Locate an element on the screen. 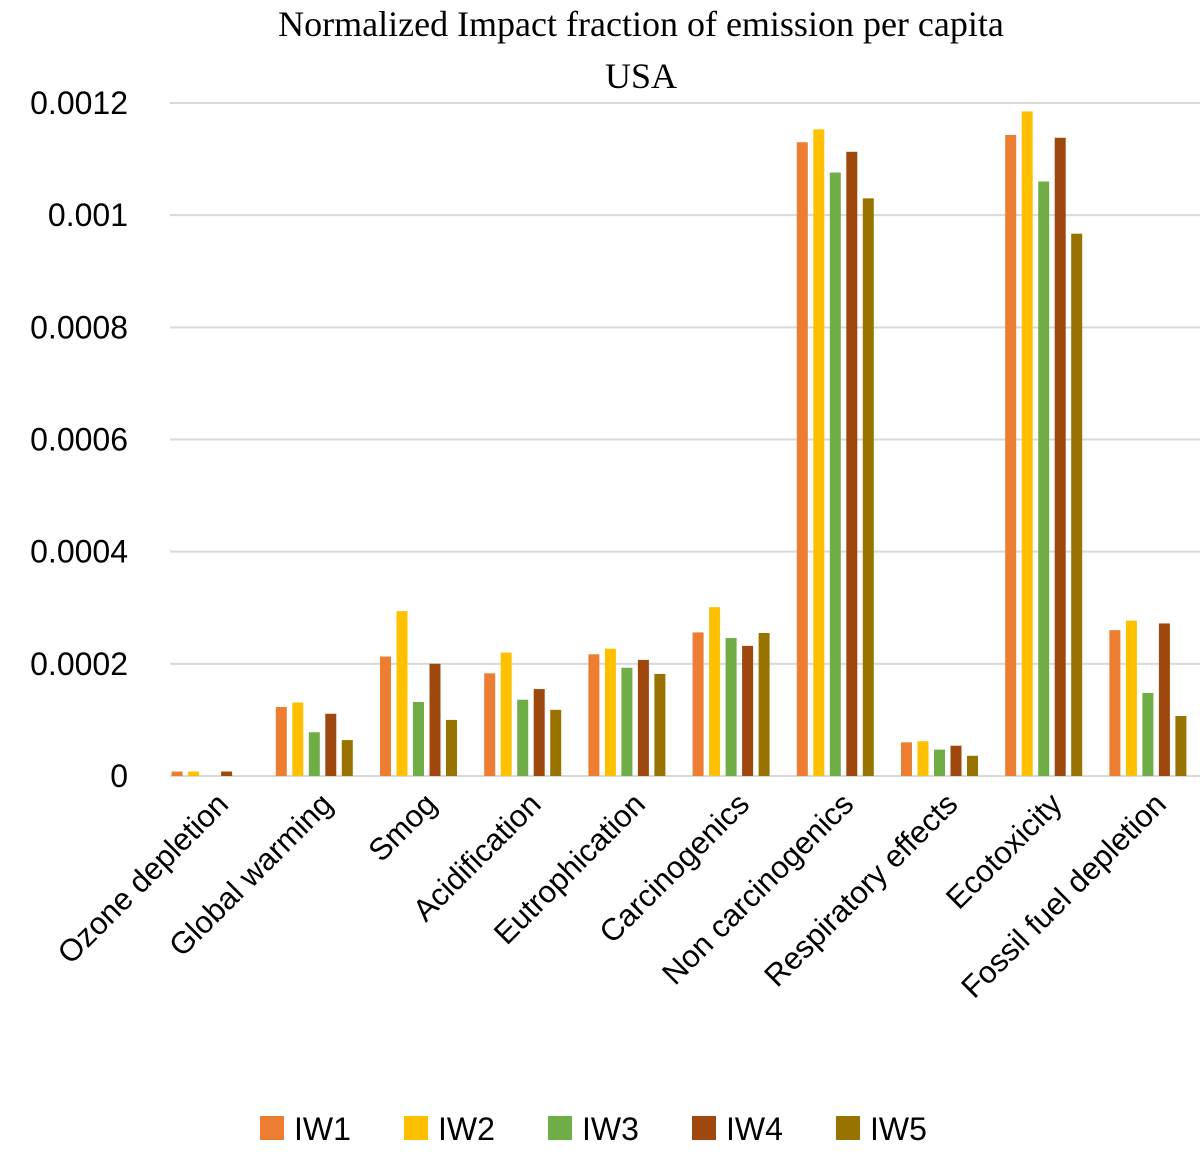  x-tick-label: Smog is located at coordinates (402, 827).